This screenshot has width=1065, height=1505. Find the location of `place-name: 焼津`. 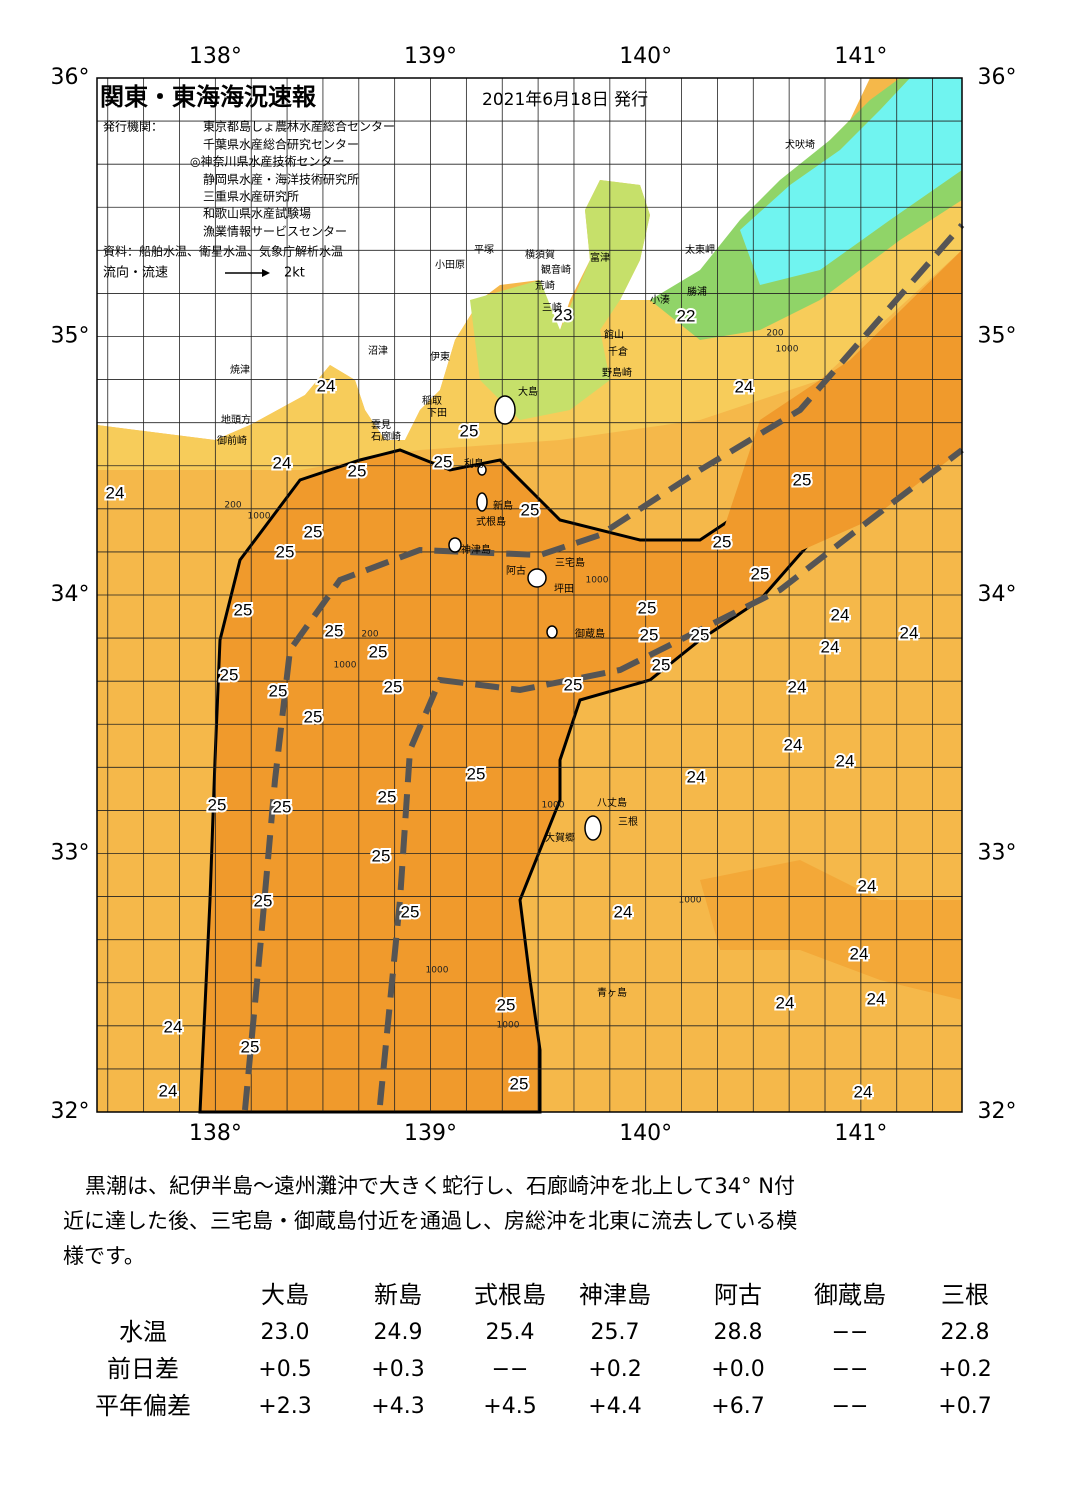

place-name: 焼津 is located at coordinates (240, 370).